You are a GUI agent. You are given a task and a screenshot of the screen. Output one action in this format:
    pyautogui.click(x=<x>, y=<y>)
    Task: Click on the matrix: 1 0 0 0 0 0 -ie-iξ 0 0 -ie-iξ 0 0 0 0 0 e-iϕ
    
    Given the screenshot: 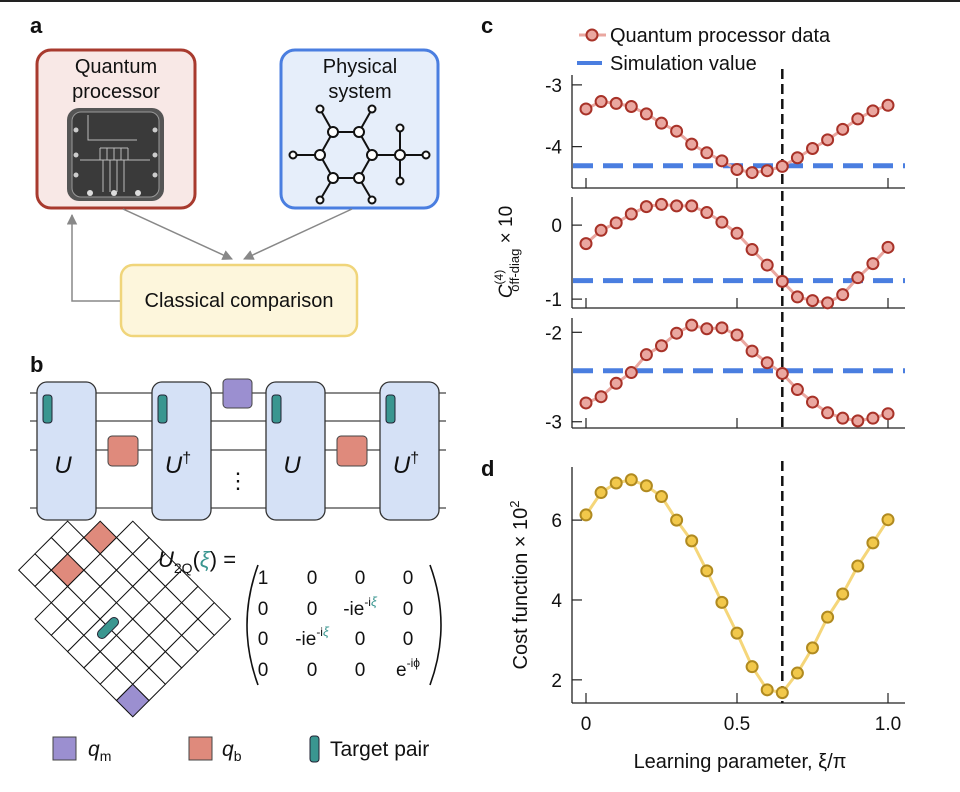 What is the action you would take?
    pyautogui.click(x=339, y=624)
    